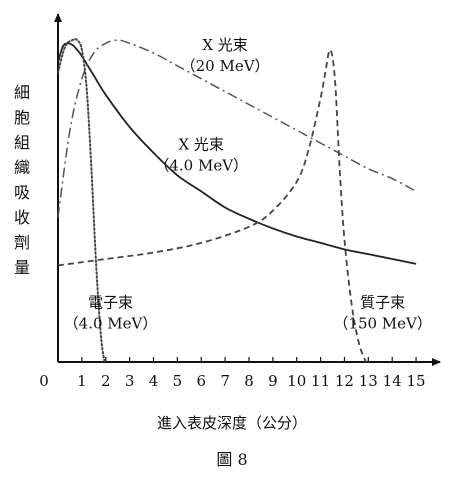 The height and width of the screenshot is (480, 463). Describe the element at coordinates (130, 381) in the screenshot. I see `x-tick-label: 3` at that location.